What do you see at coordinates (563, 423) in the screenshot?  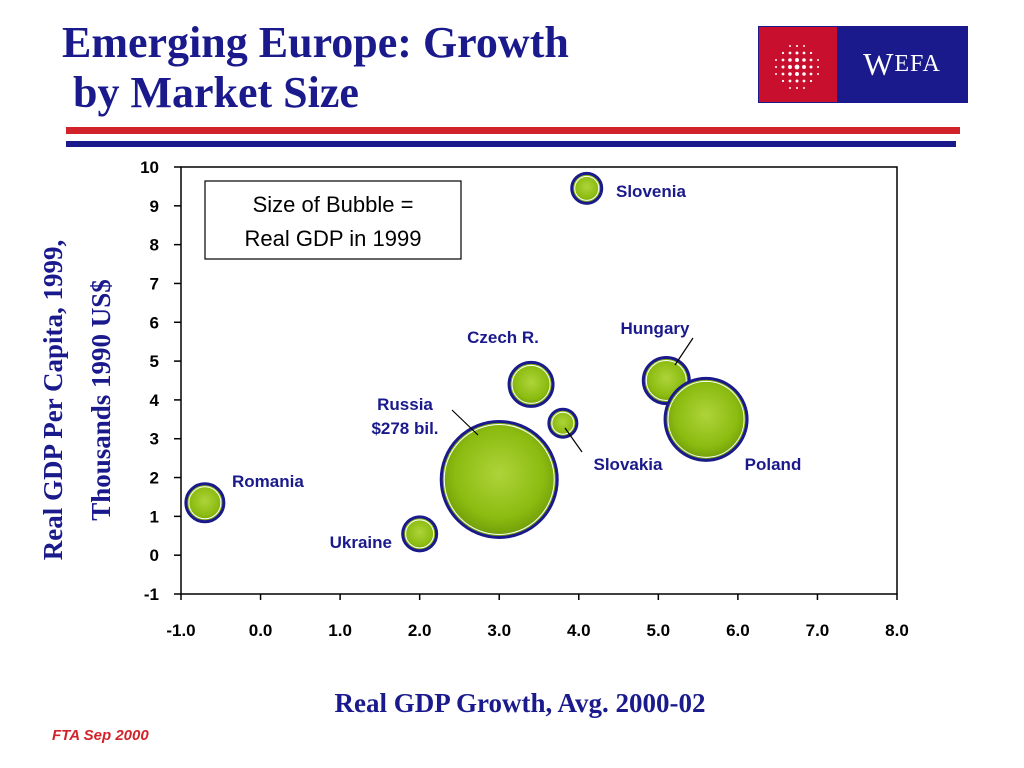 I see `bubble-slovakia` at bounding box center [563, 423].